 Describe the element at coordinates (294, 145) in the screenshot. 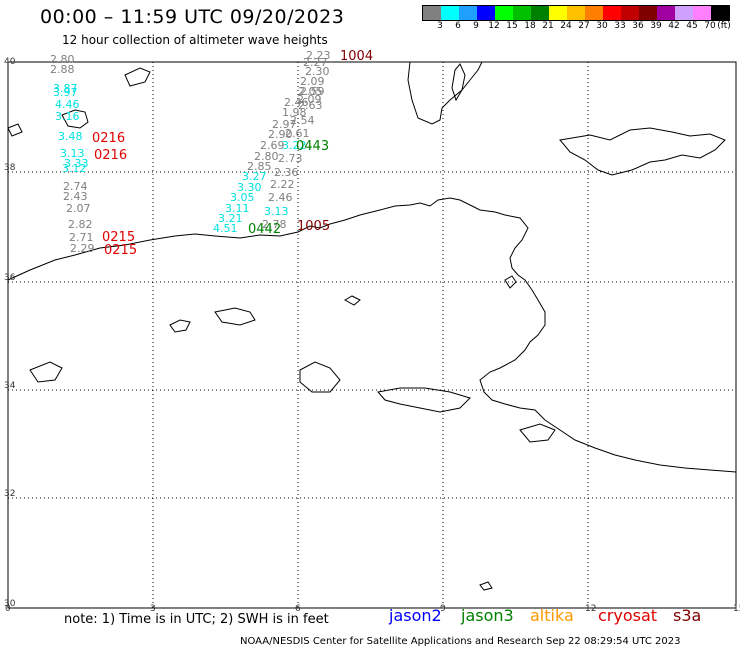

I see `wave-height-value: 3.22` at that location.